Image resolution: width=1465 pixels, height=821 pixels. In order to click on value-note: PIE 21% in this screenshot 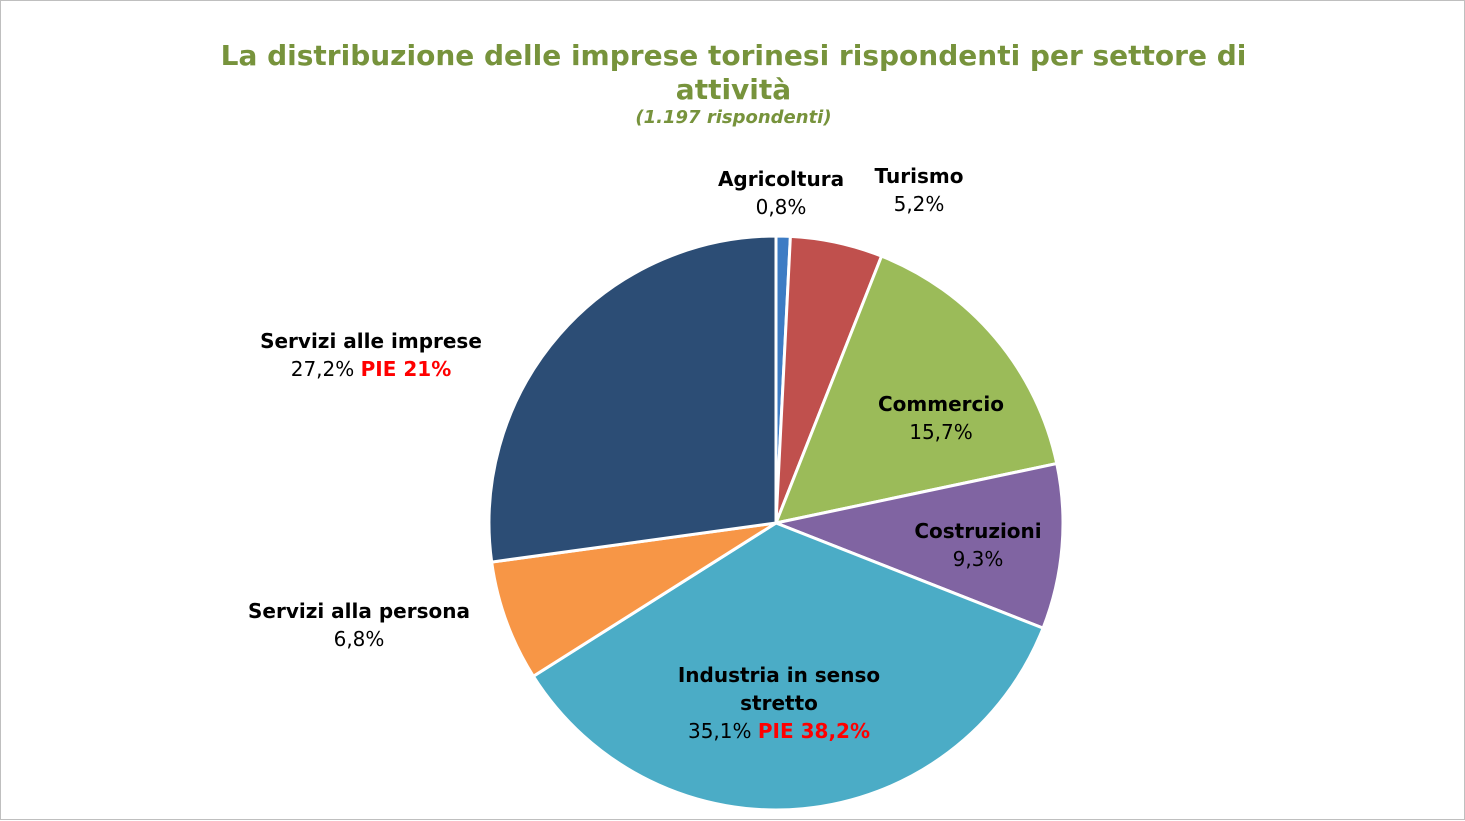, I will do `click(406, 369)`.